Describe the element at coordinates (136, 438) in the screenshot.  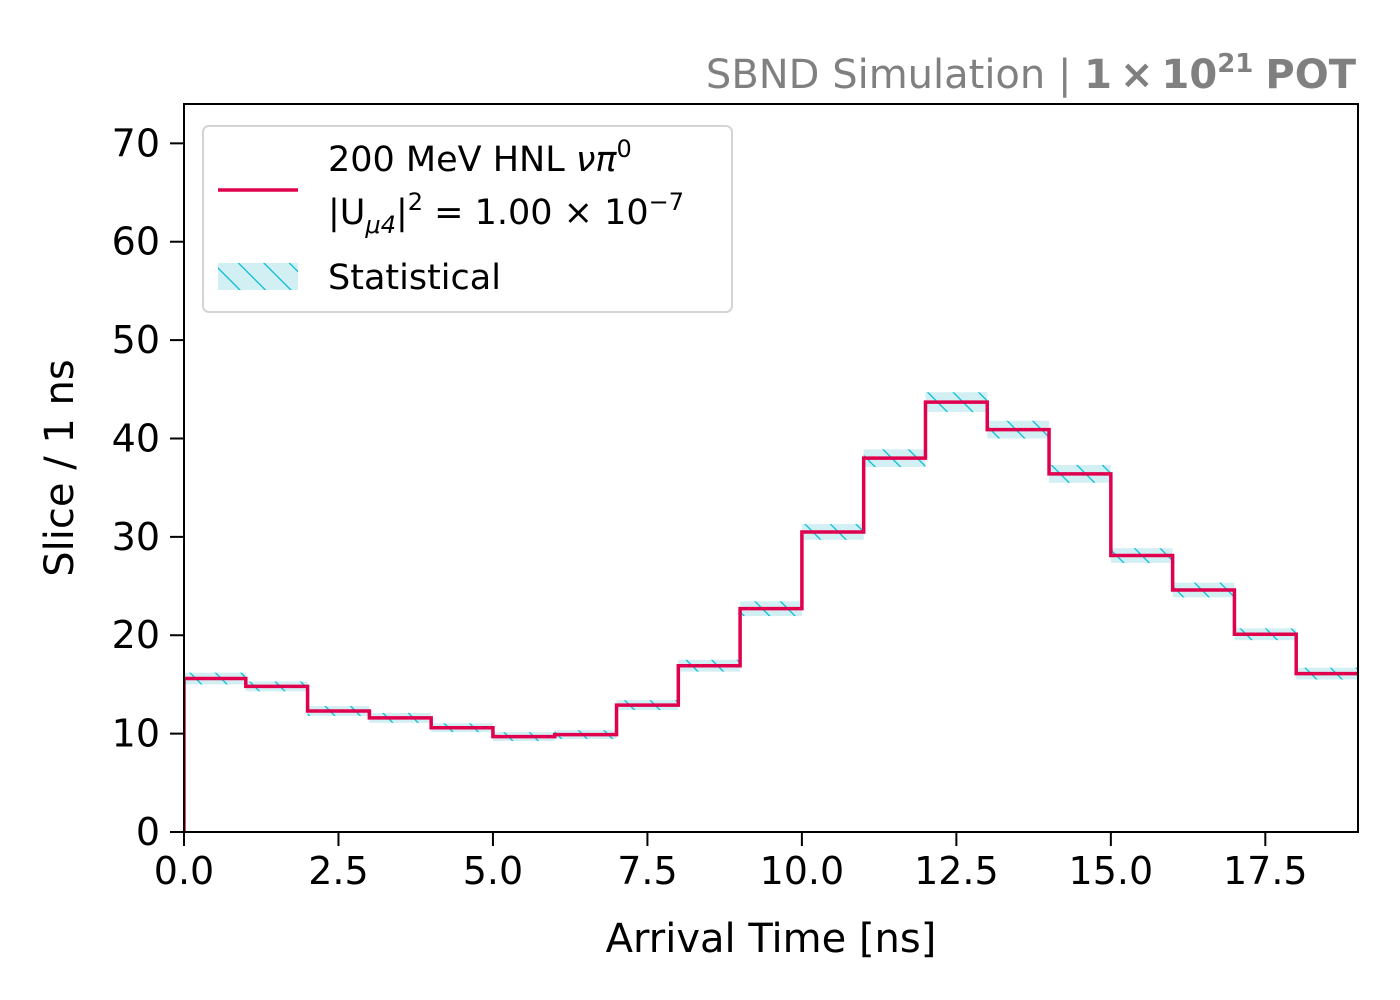
I see `y-tick-label: 40` at that location.